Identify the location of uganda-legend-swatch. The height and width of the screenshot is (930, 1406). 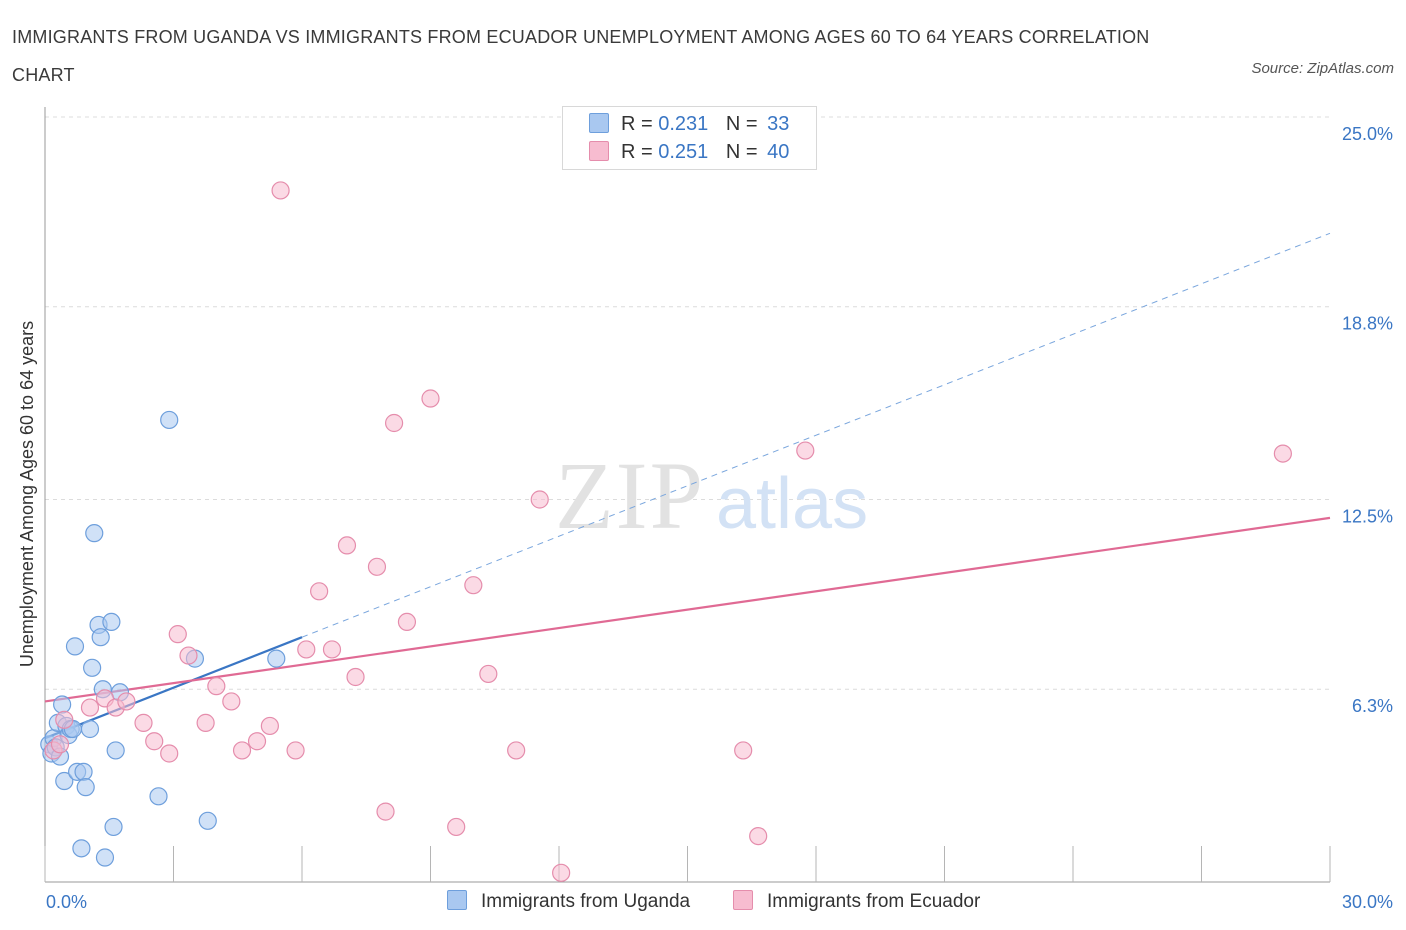
(457, 900).